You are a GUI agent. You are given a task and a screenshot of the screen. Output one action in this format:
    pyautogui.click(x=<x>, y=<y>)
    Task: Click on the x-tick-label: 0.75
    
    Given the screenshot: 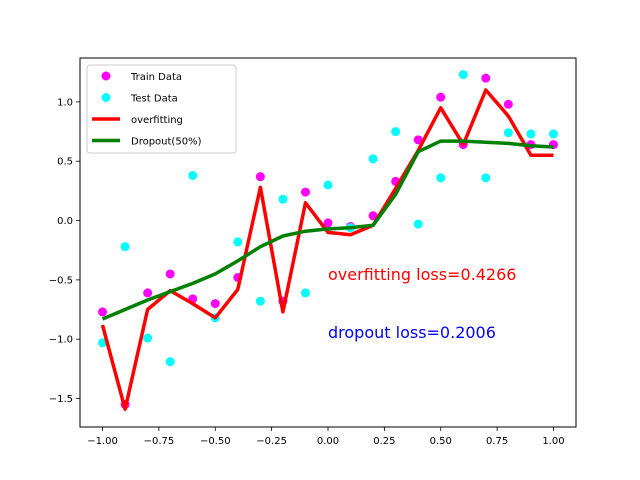 What is the action you would take?
    pyautogui.click(x=497, y=441)
    